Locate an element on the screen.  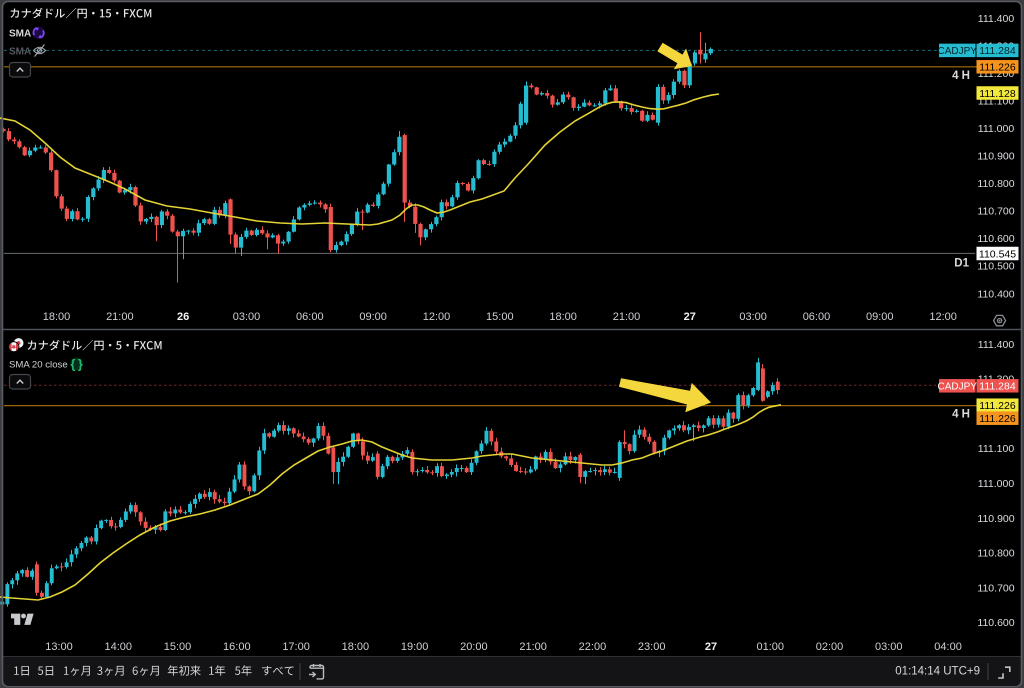
svg-text: 26 is located at coordinates (183, 317).